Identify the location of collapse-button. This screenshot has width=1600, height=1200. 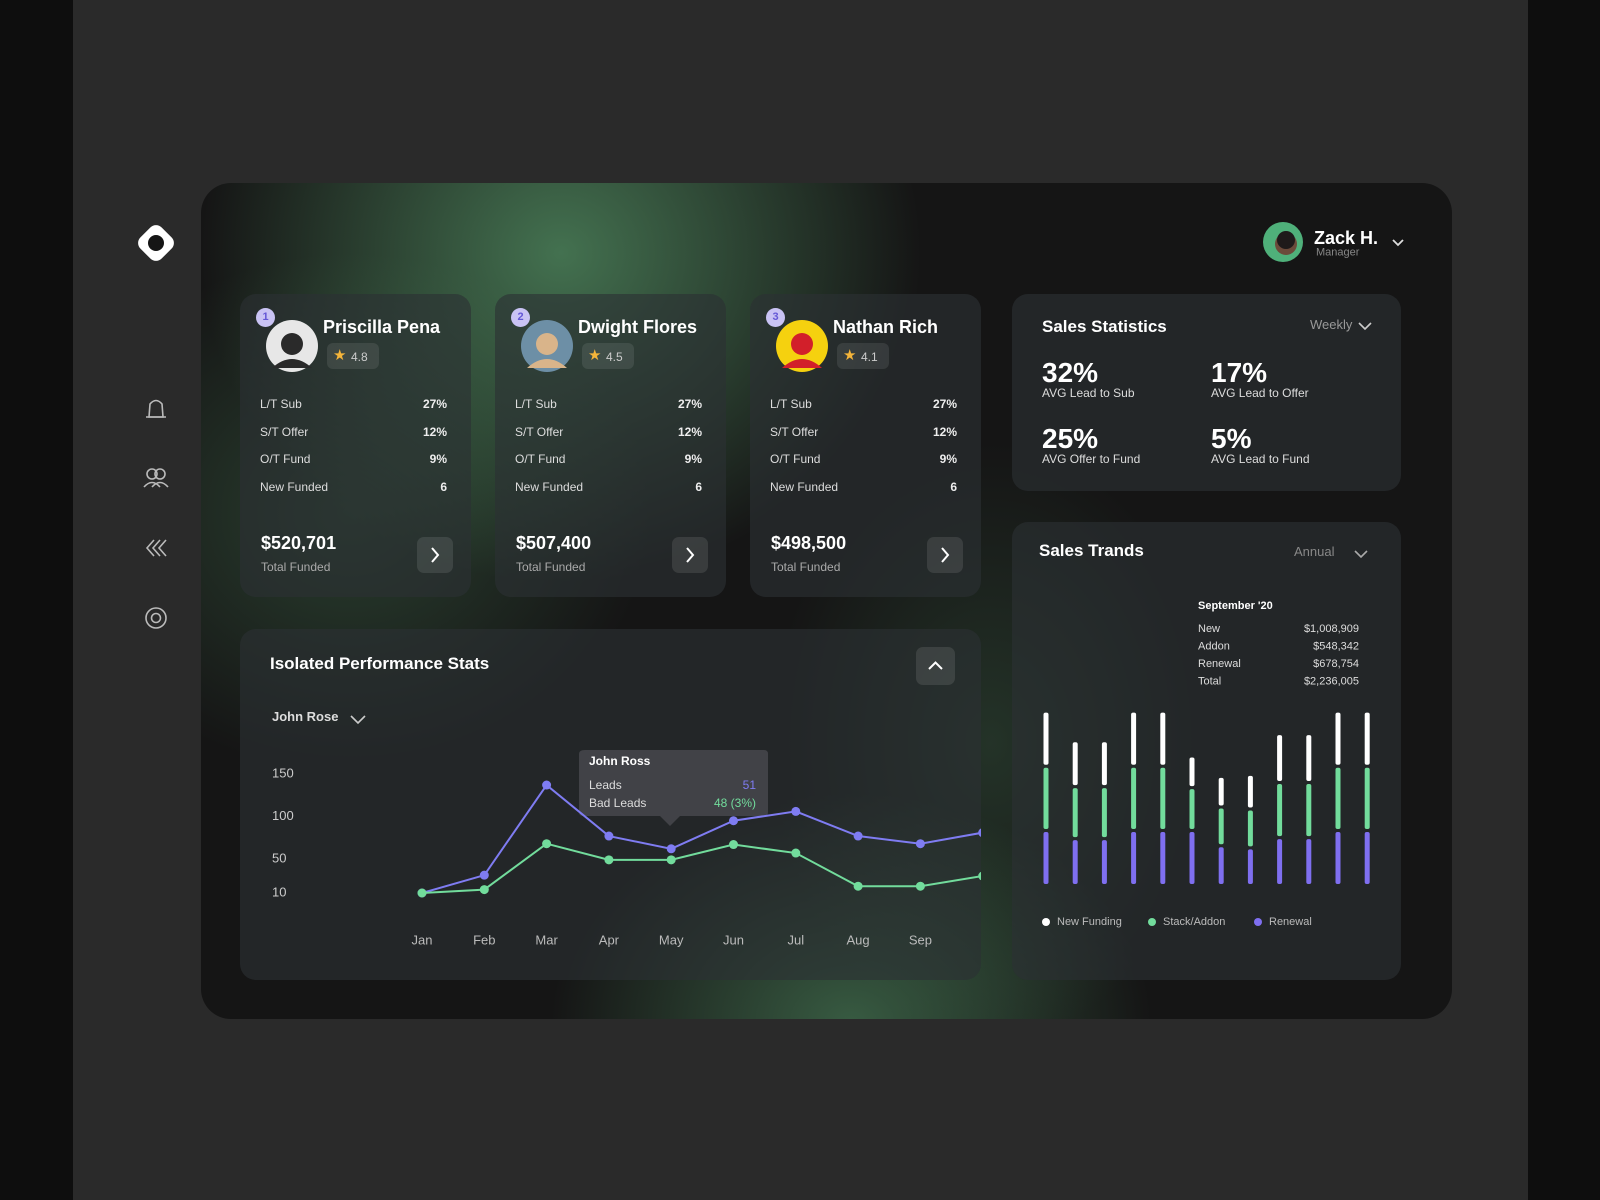
(935, 666).